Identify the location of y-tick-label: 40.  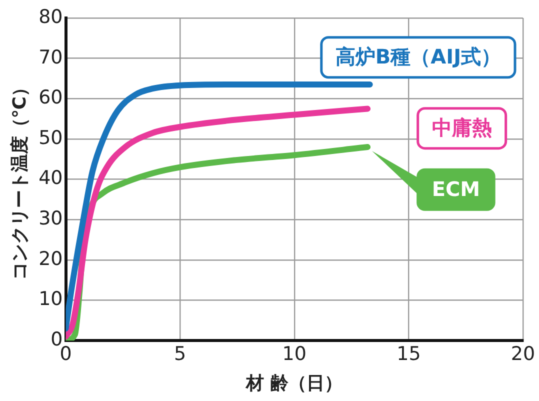
(50, 178).